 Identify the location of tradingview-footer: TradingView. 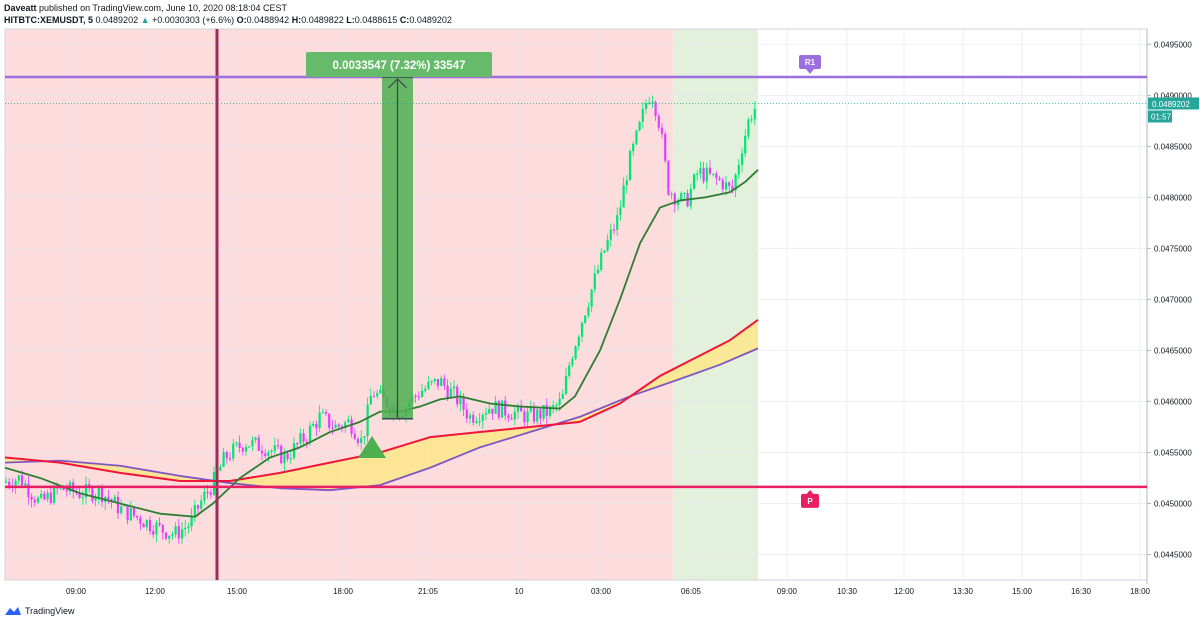
(39, 611).